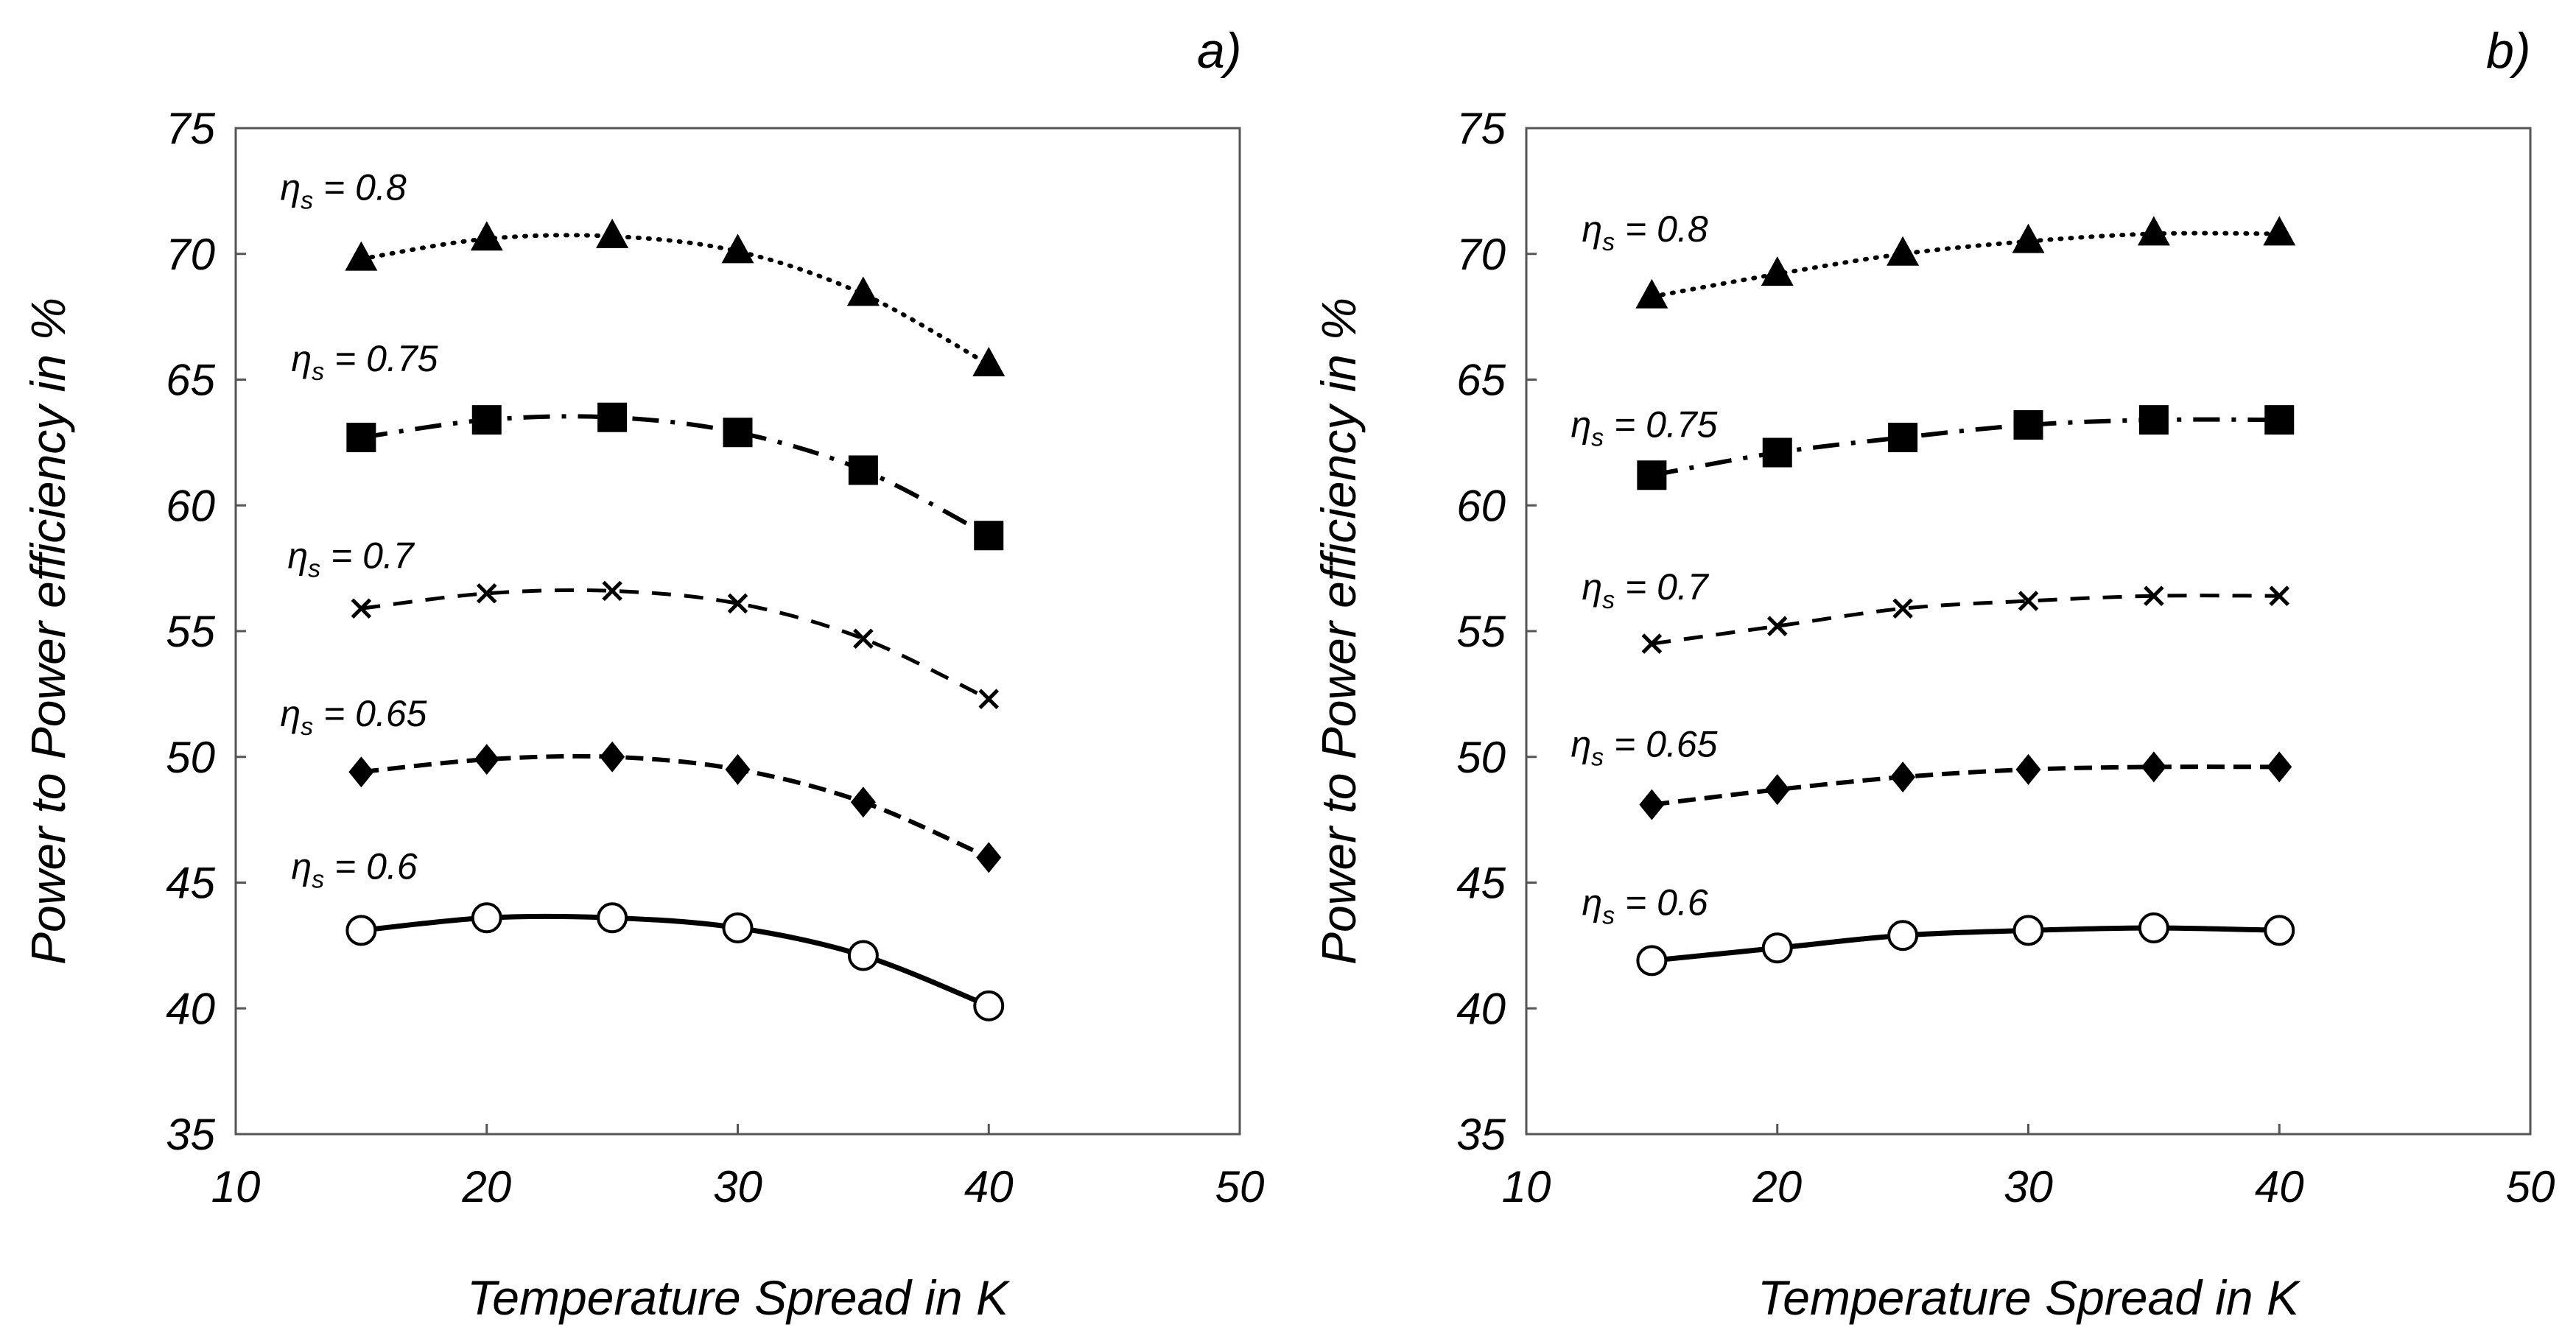 Image resolution: width=2576 pixels, height=1344 pixels. Describe the element at coordinates (1481, 1008) in the screenshot. I see `y-tick-label: 40` at that location.